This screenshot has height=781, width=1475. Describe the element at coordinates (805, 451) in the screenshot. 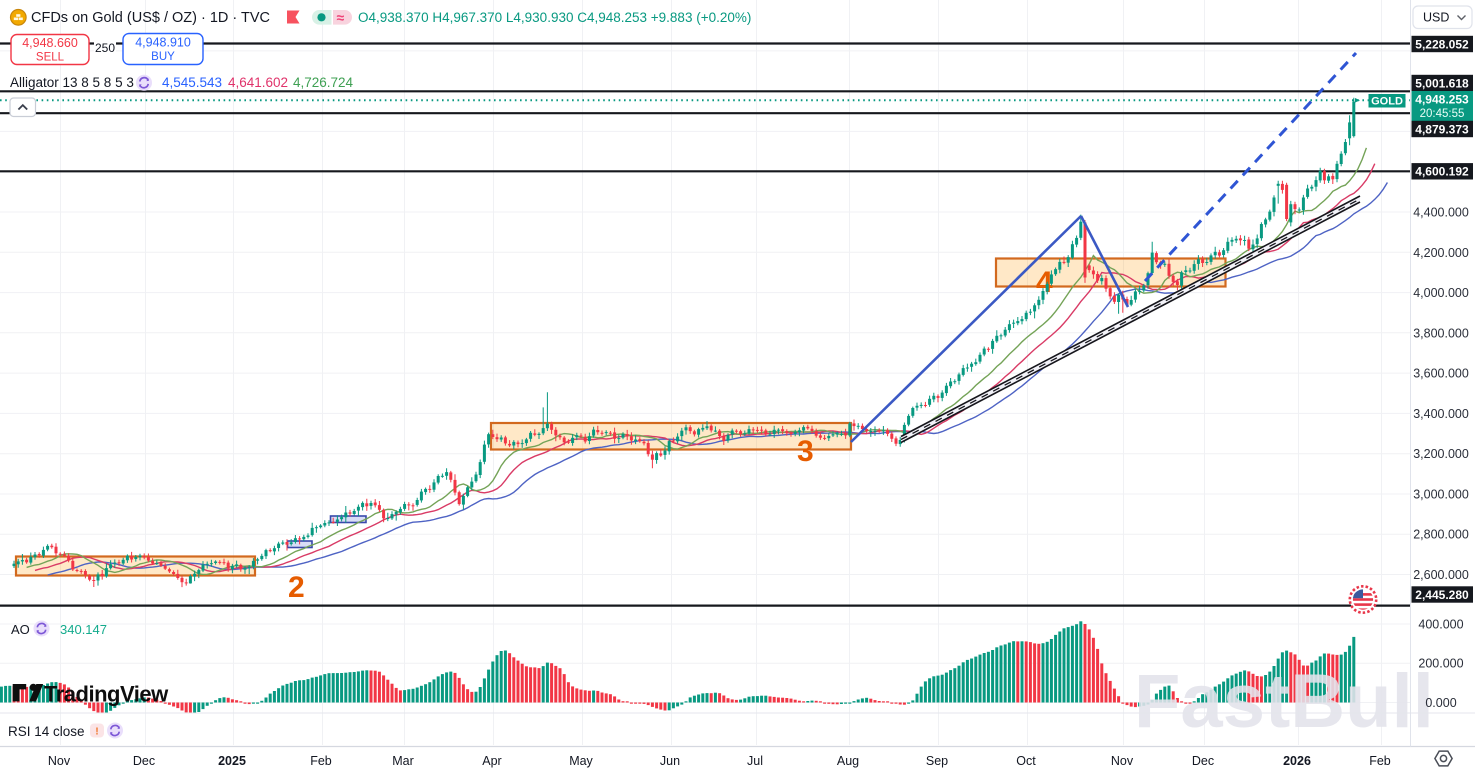

I see `svg-text: 3` at that location.